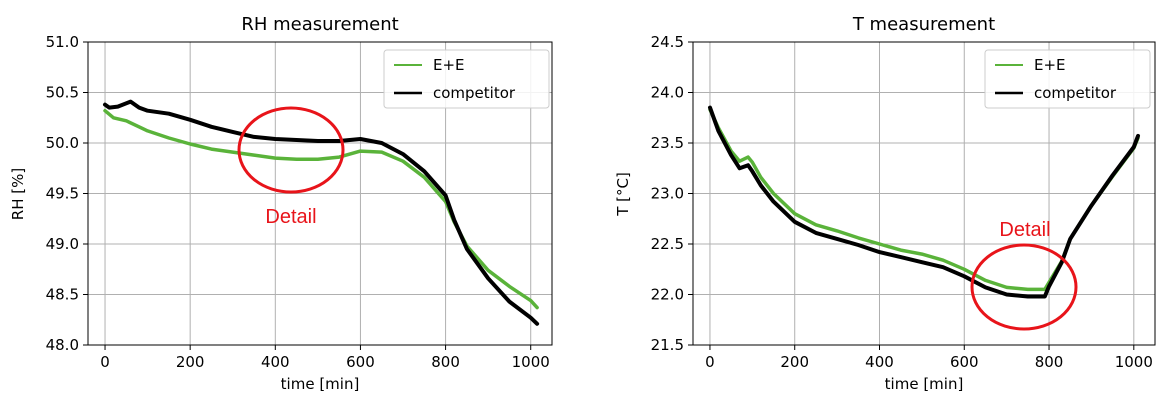 The width and height of the screenshot is (1160, 394). What do you see at coordinates (18, 194) in the screenshot?
I see `rh-y-axis-label: RH [%]` at bounding box center [18, 194].